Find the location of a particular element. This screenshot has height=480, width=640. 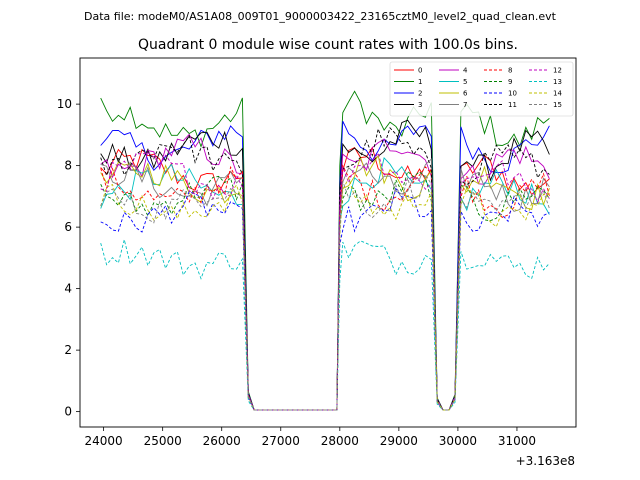

legend-label-4: 4 is located at coordinates (465, 71).